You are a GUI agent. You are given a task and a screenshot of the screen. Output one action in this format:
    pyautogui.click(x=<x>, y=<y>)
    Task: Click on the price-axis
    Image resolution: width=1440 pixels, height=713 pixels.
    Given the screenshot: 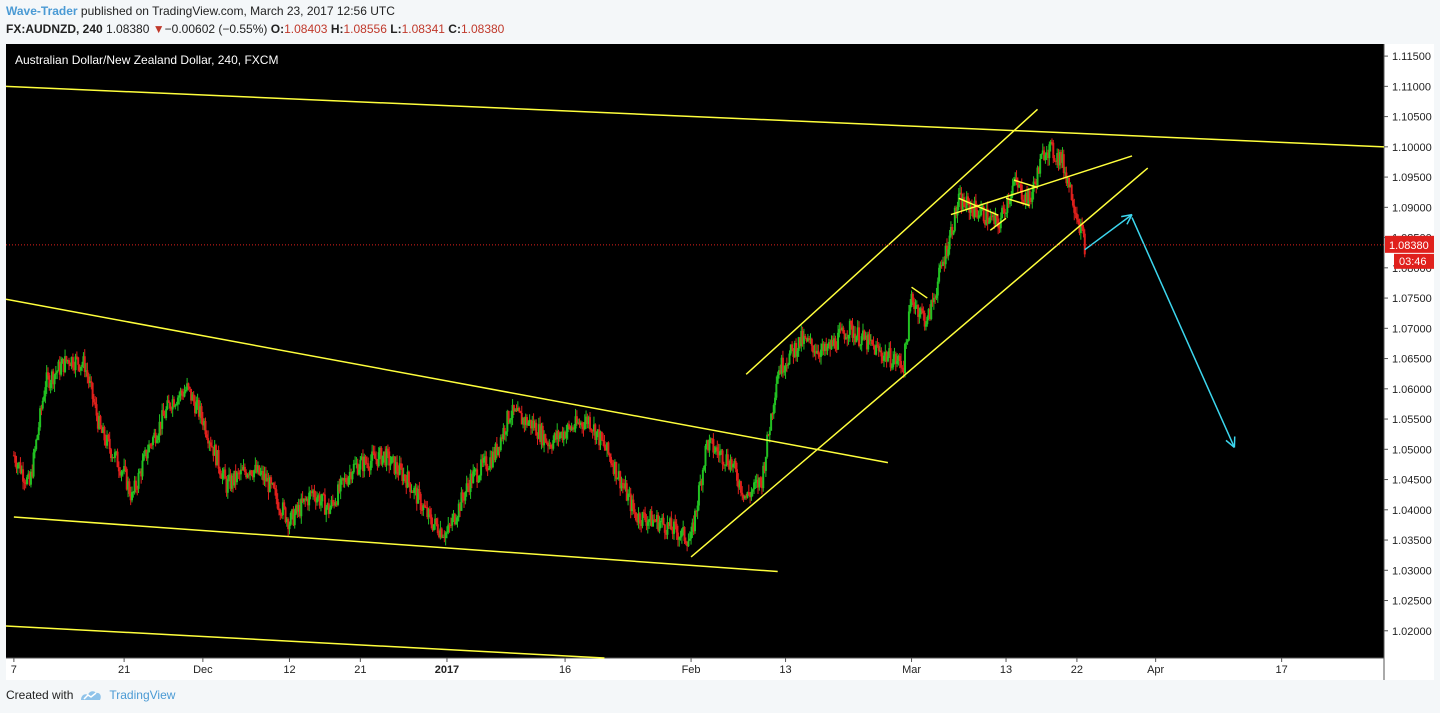 What is the action you would take?
    pyautogui.click(x=1409, y=362)
    